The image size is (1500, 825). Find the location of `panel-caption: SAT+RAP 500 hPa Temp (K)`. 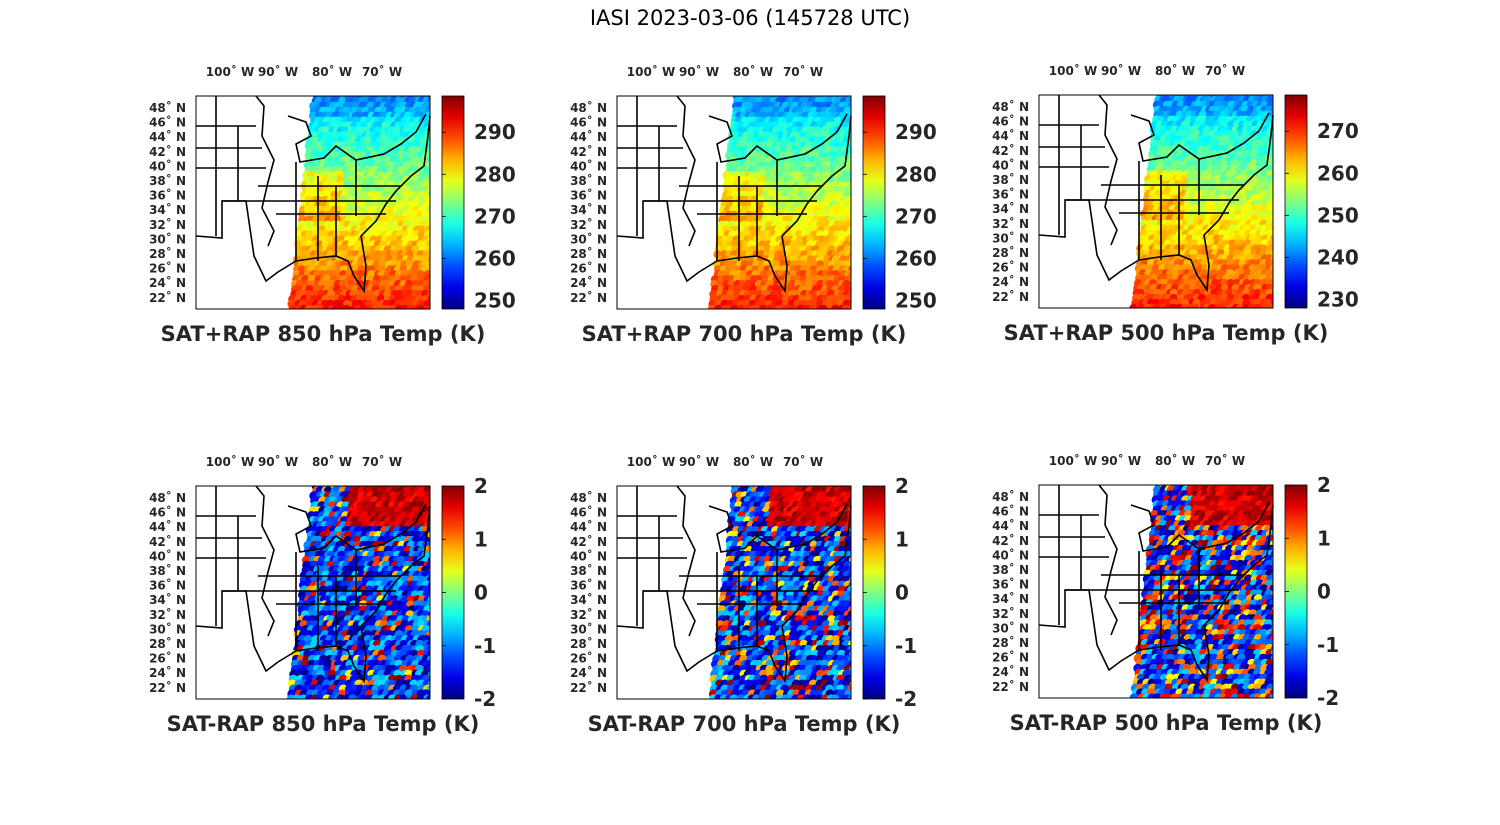

panel-caption: SAT+RAP 500 hPa Temp (K) is located at coordinates (1166, 333).